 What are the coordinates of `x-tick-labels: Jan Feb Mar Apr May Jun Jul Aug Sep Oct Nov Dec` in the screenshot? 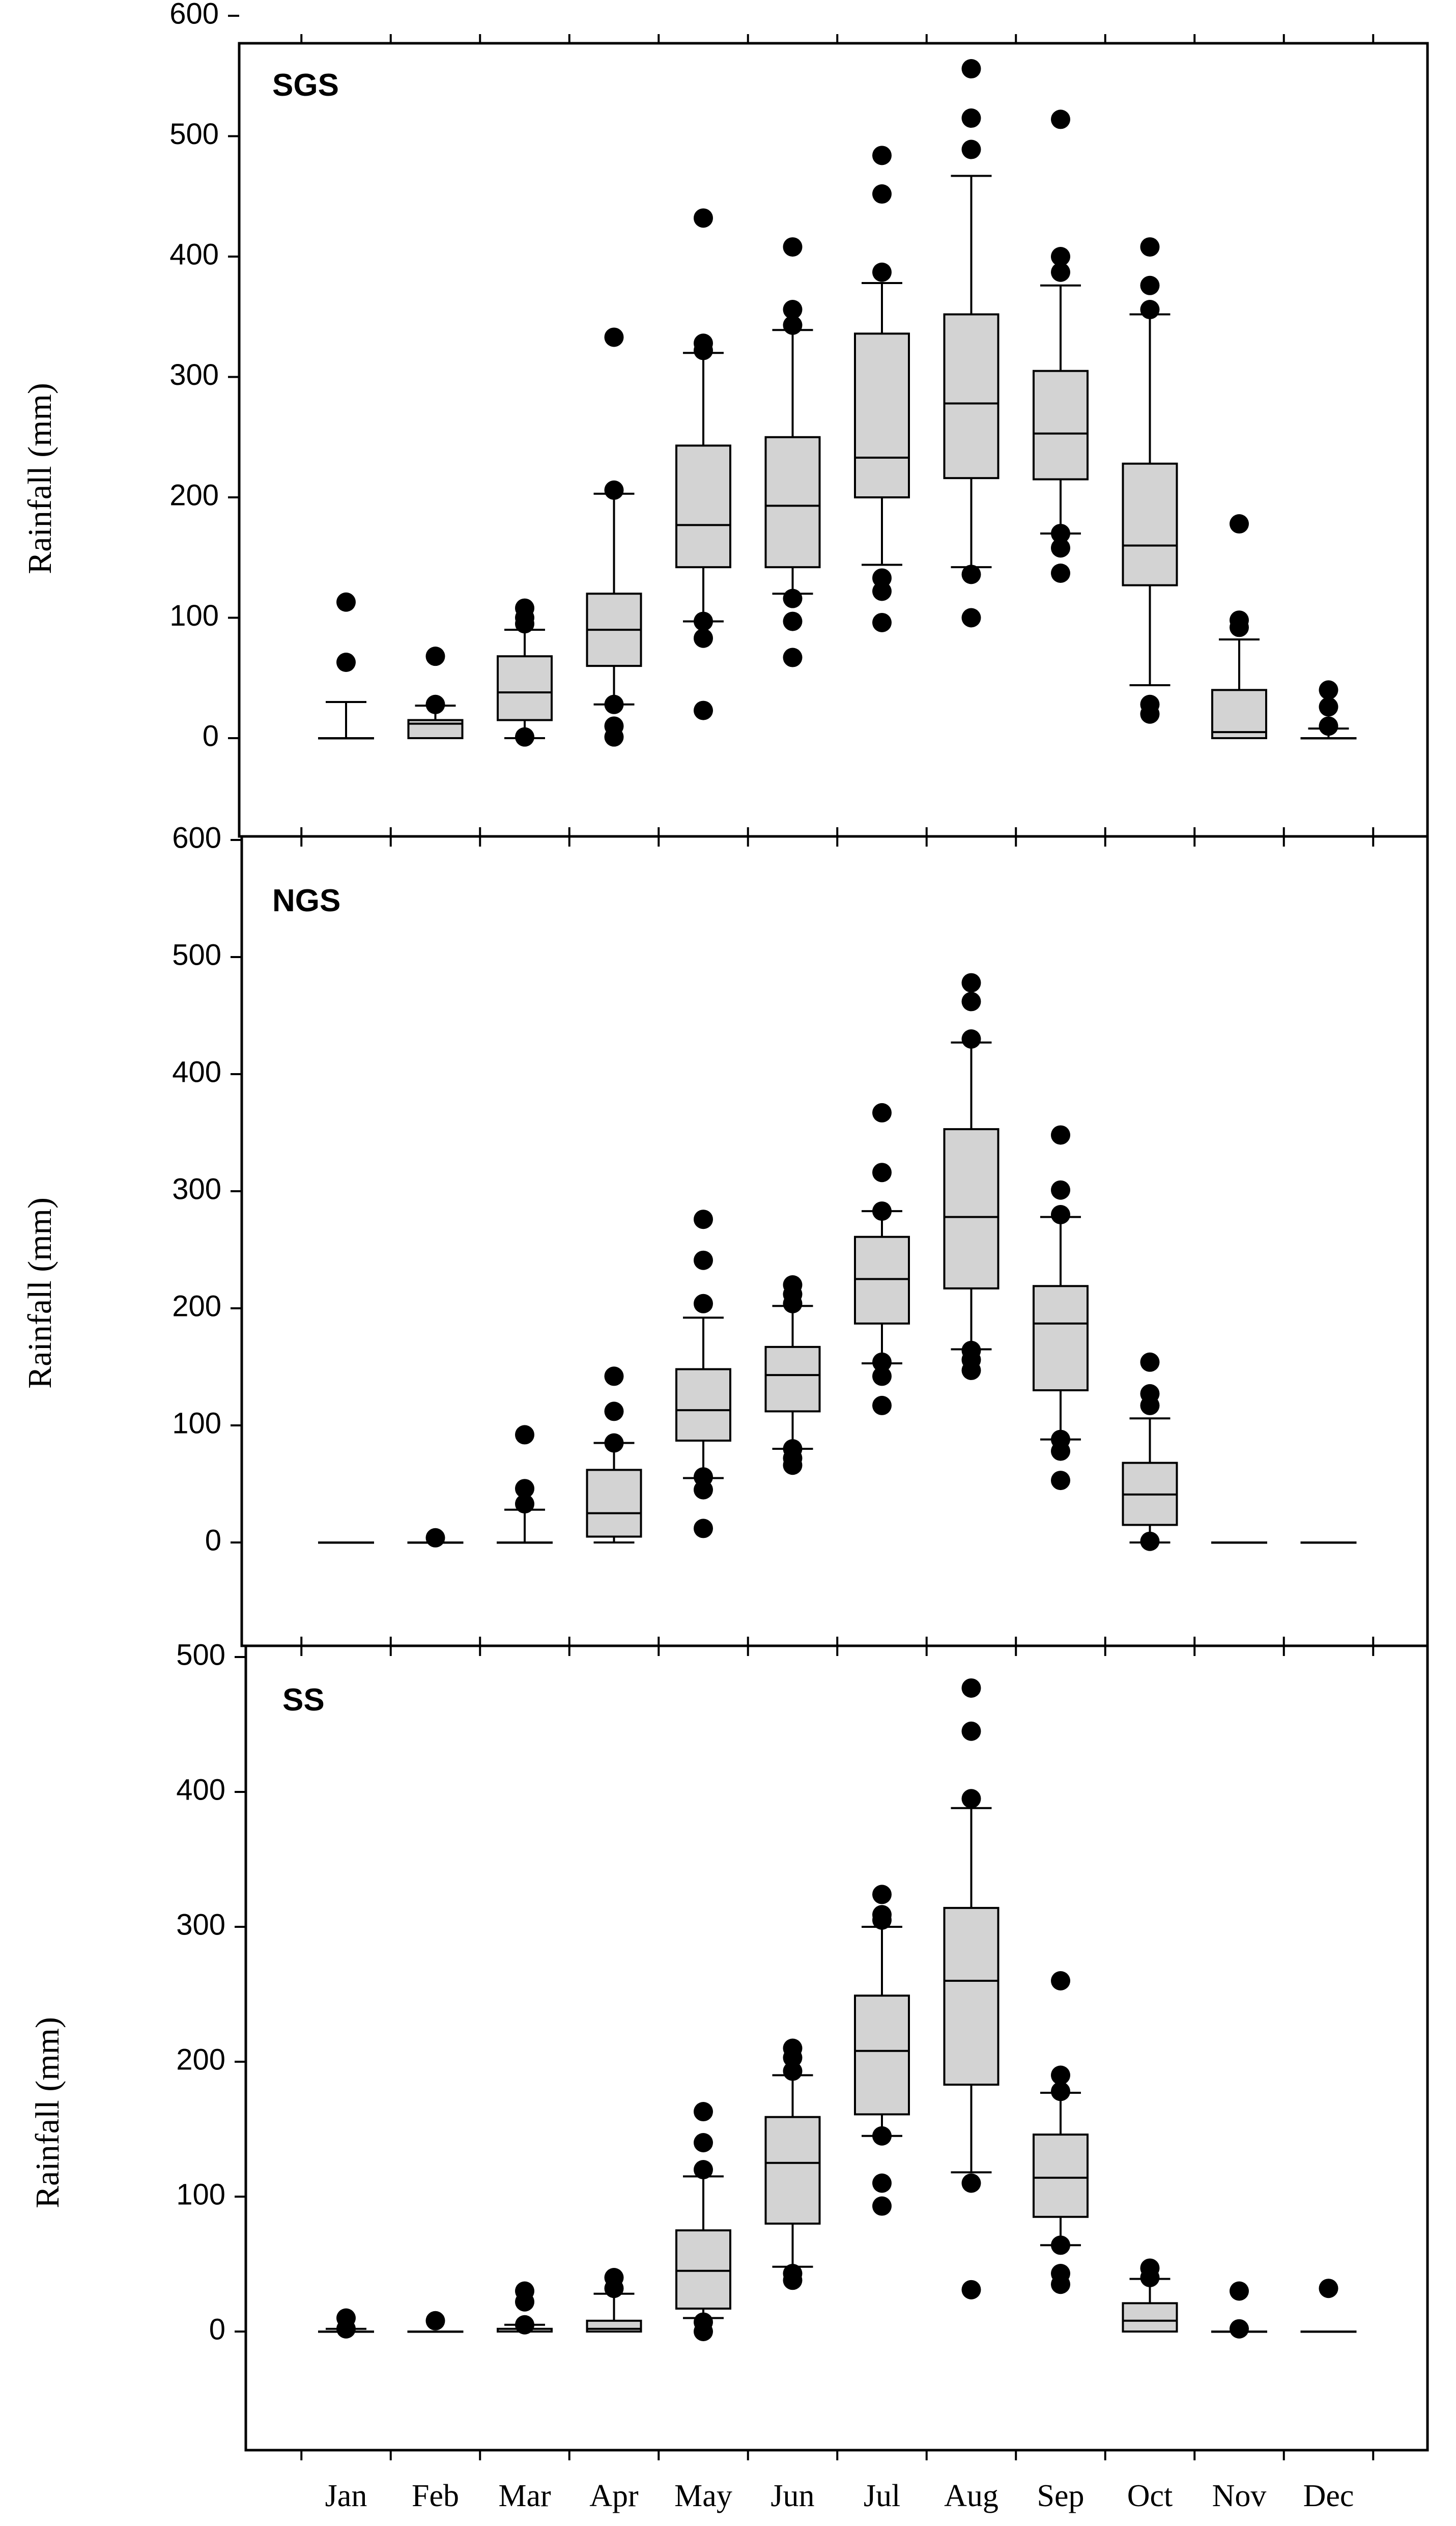 It's located at (839, 2496).